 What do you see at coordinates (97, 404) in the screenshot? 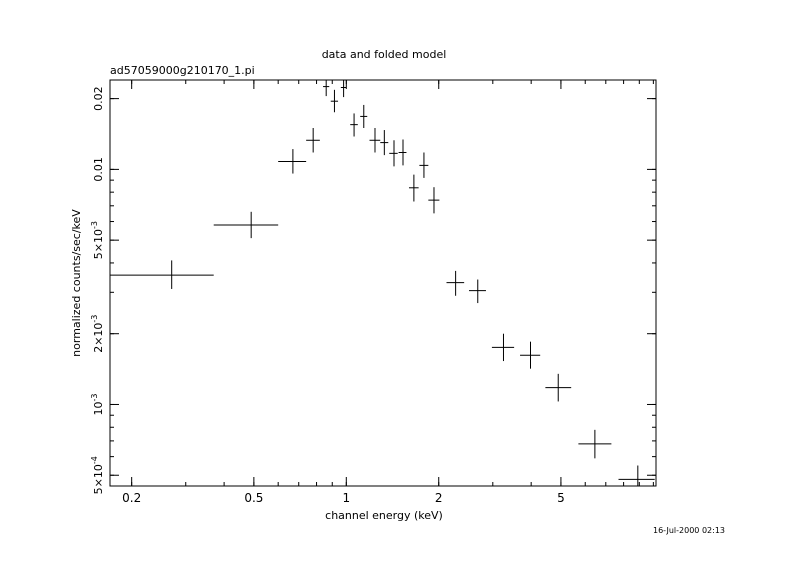
I see `y-tick-label: 10-3` at bounding box center [97, 404].